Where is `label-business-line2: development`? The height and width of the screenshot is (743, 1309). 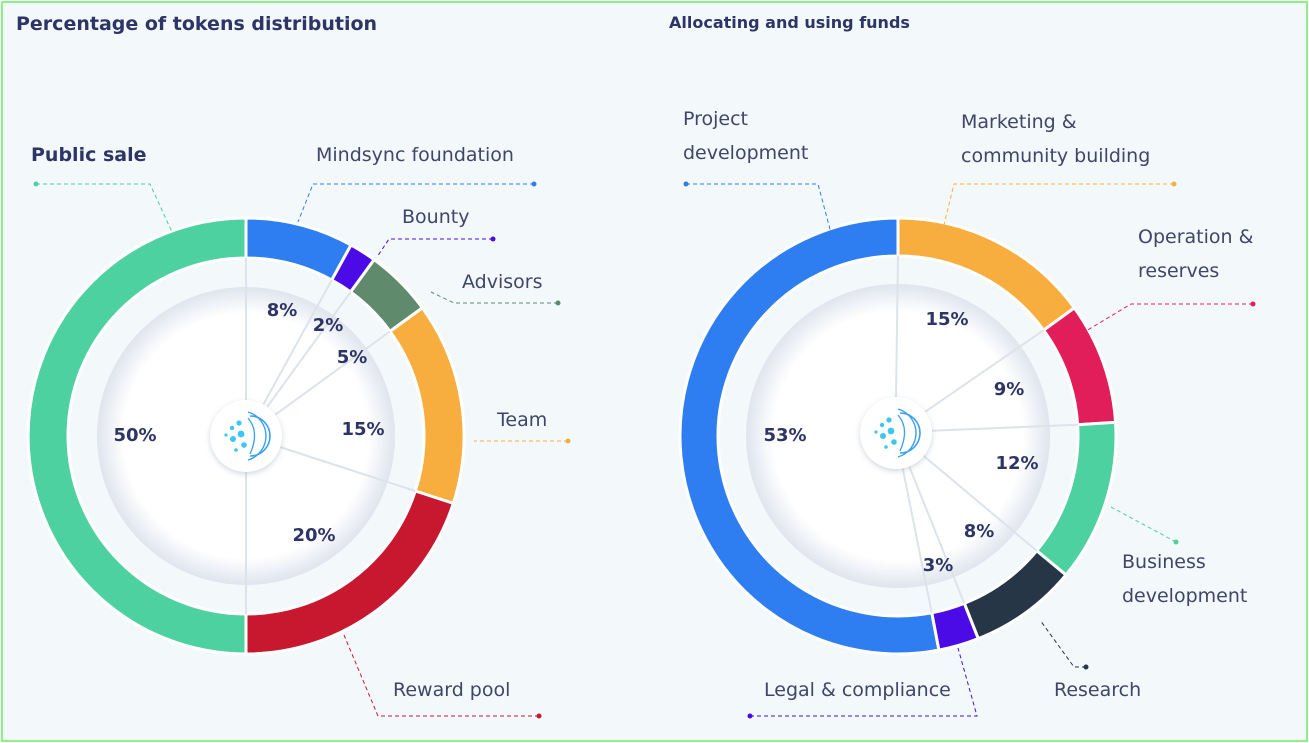 label-business-line2: development is located at coordinates (1184, 596).